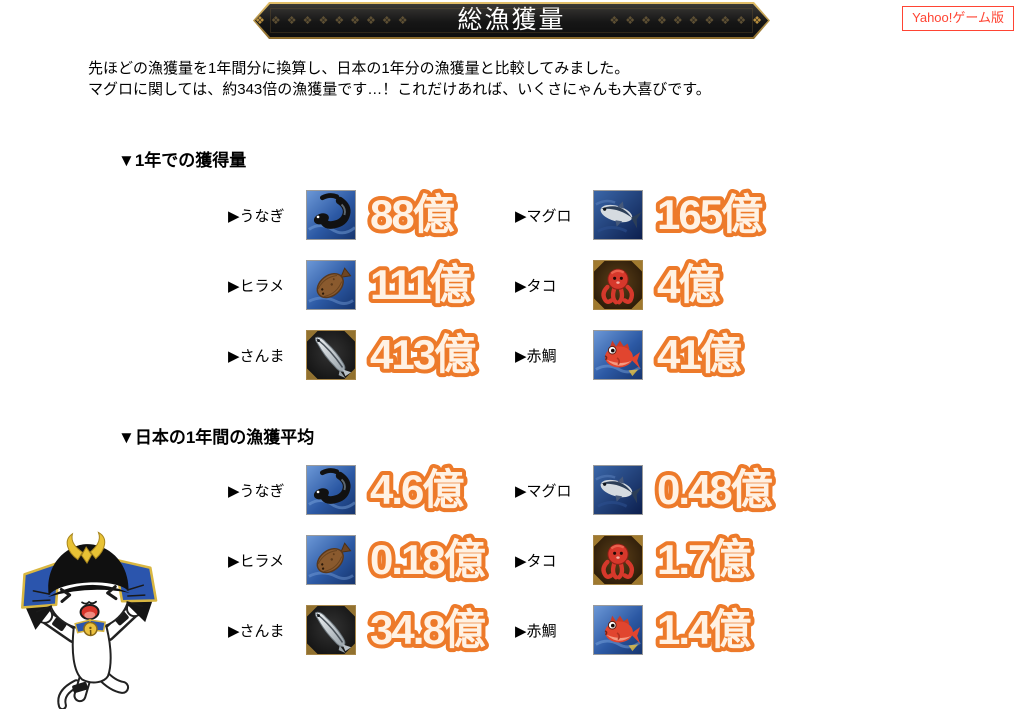 Image resolution: width=1024 pixels, height=709 pixels. I want to click on catch-value: 0.18億, so click(429, 559).